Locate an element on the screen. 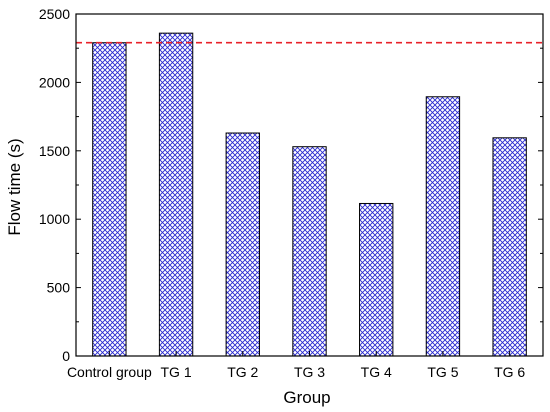  x-axis-title: Group is located at coordinates (306, 397).